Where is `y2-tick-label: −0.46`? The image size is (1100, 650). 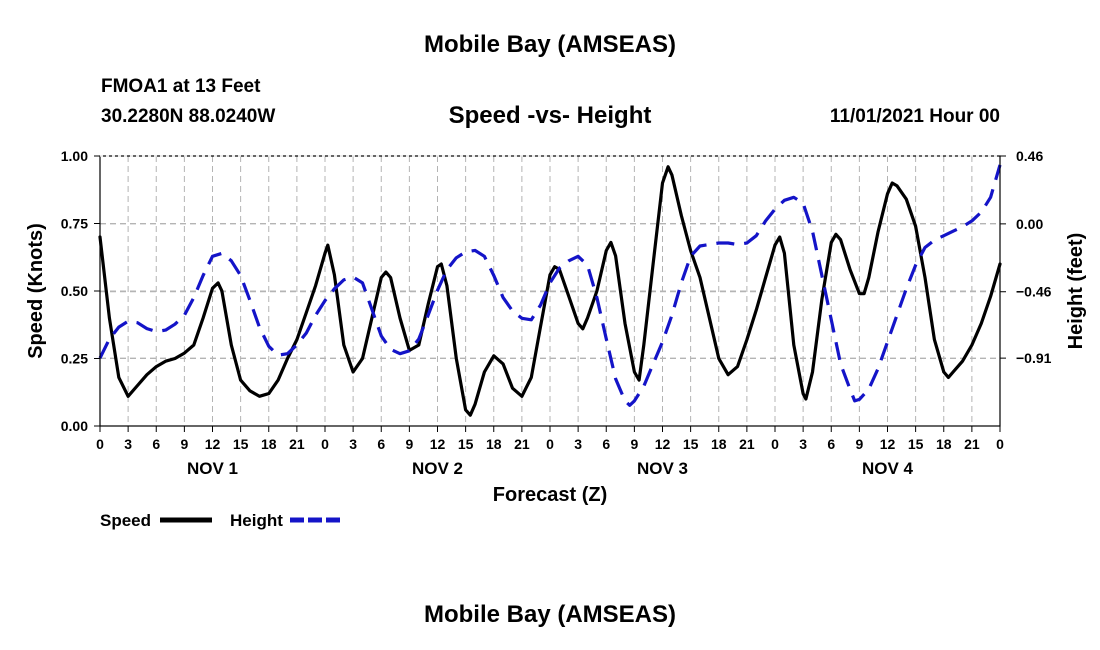
y2-tick-label: −0.46 is located at coordinates (1034, 292).